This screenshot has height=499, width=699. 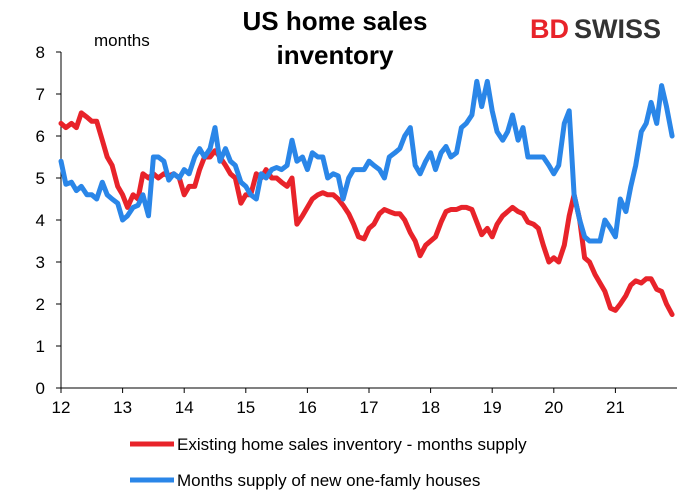 What do you see at coordinates (40, 52) in the screenshot?
I see `y-tick-label: 8` at bounding box center [40, 52].